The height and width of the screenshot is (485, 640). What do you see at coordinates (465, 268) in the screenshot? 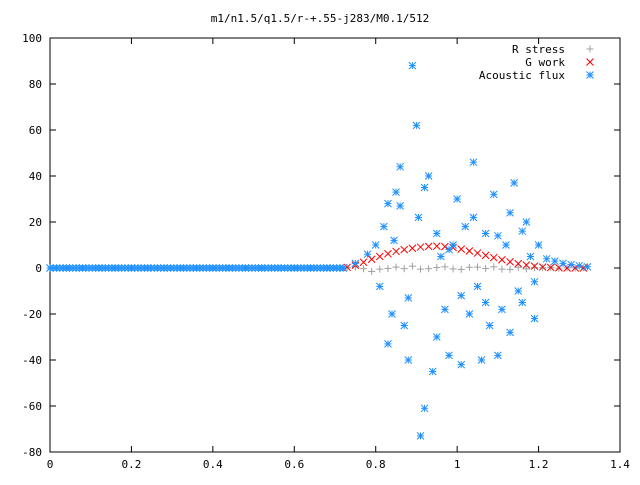
I see `r-stress-series` at bounding box center [465, 268].